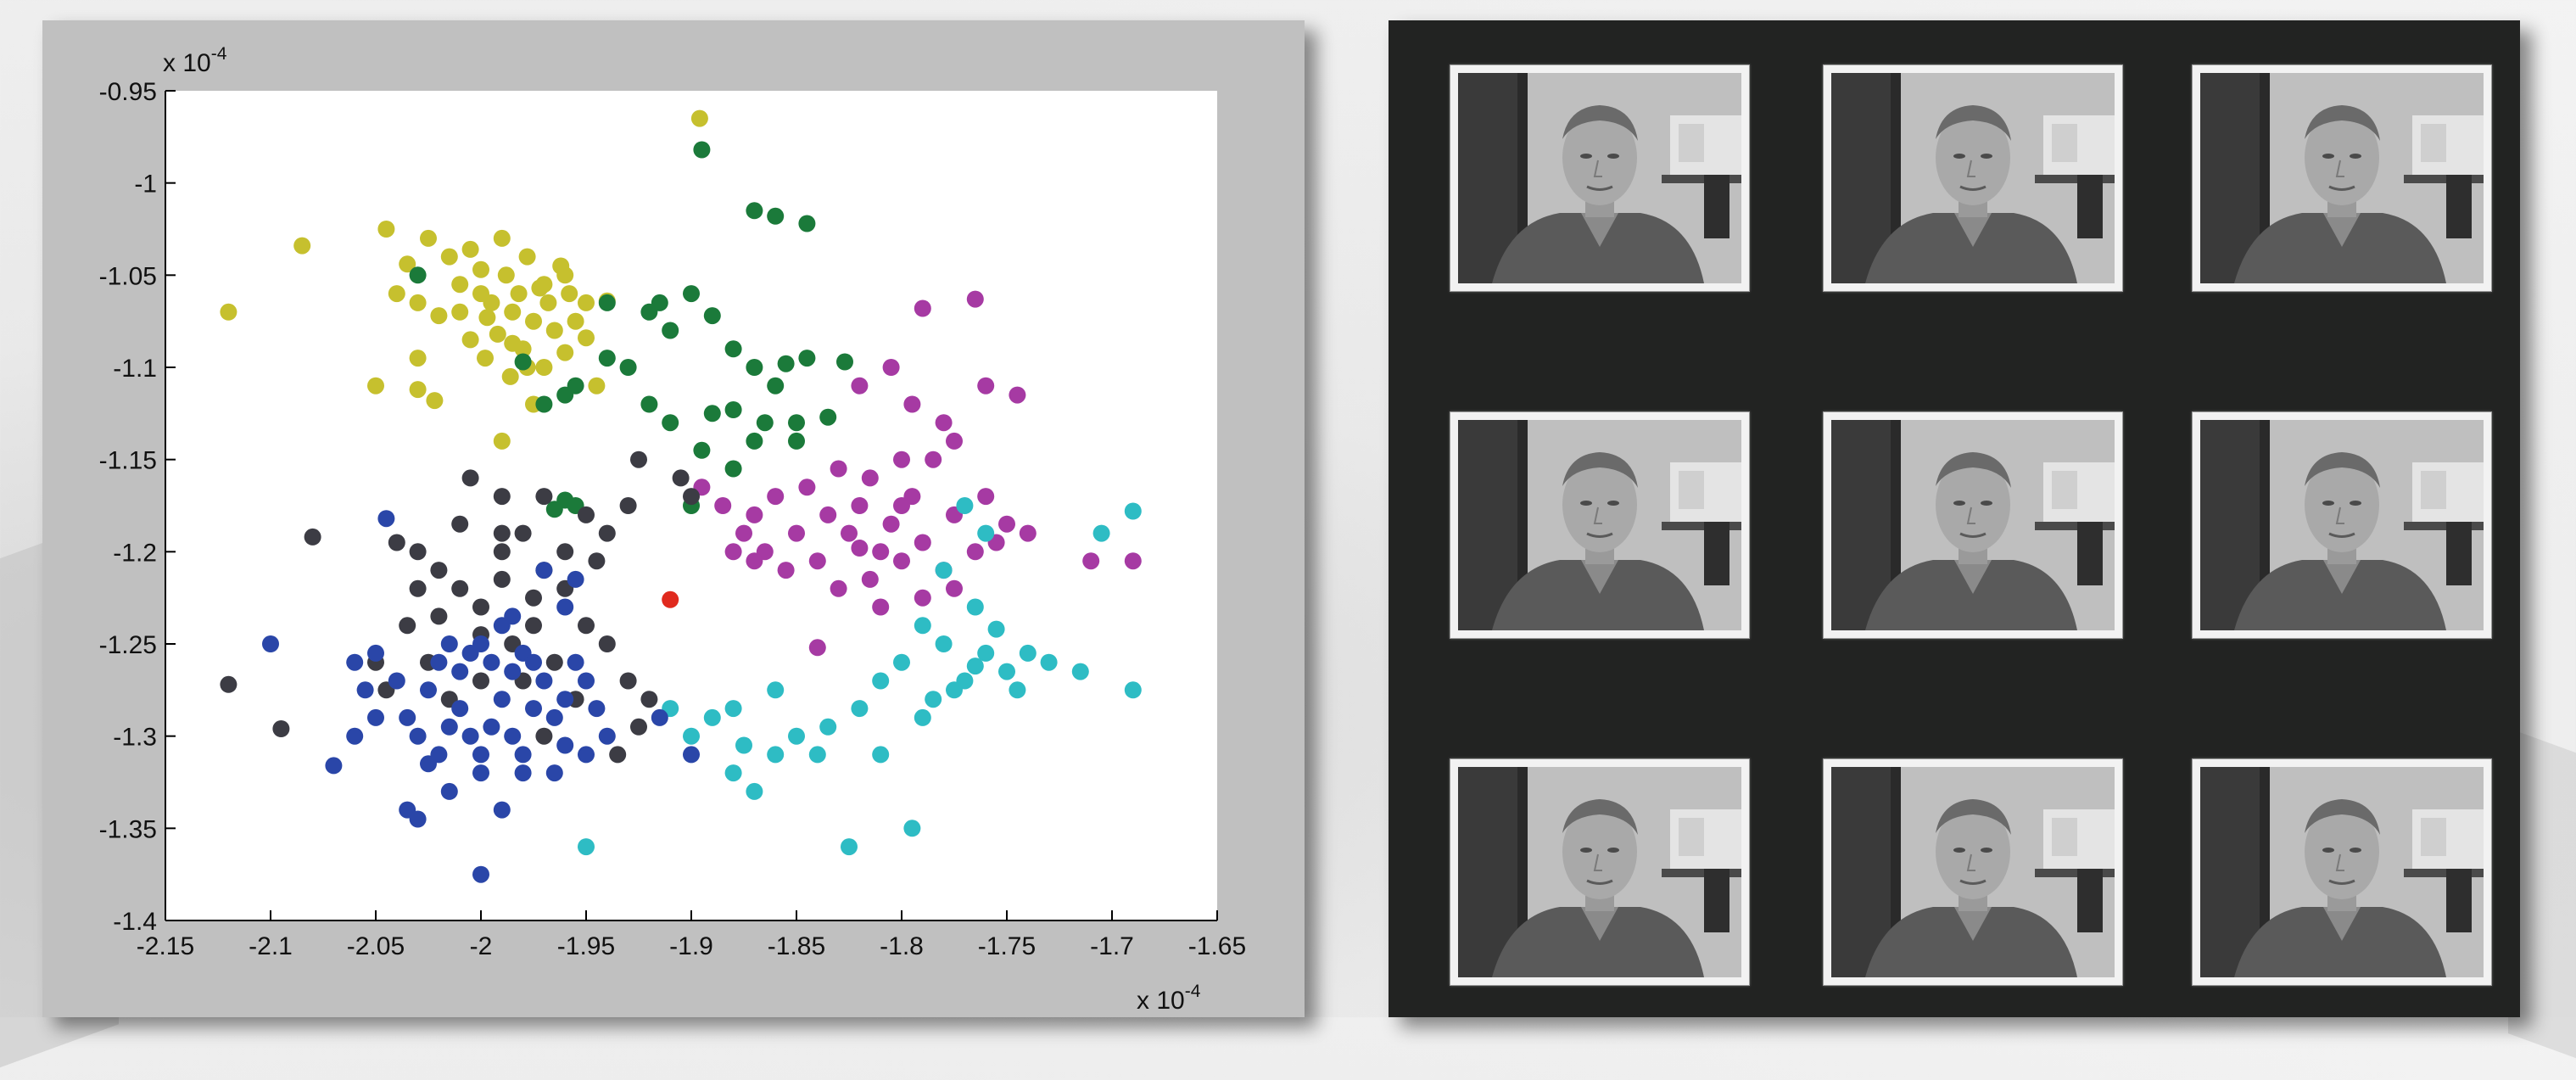  Describe the element at coordinates (135, 738) in the screenshot. I see `y-tick-label: -1.3` at that location.